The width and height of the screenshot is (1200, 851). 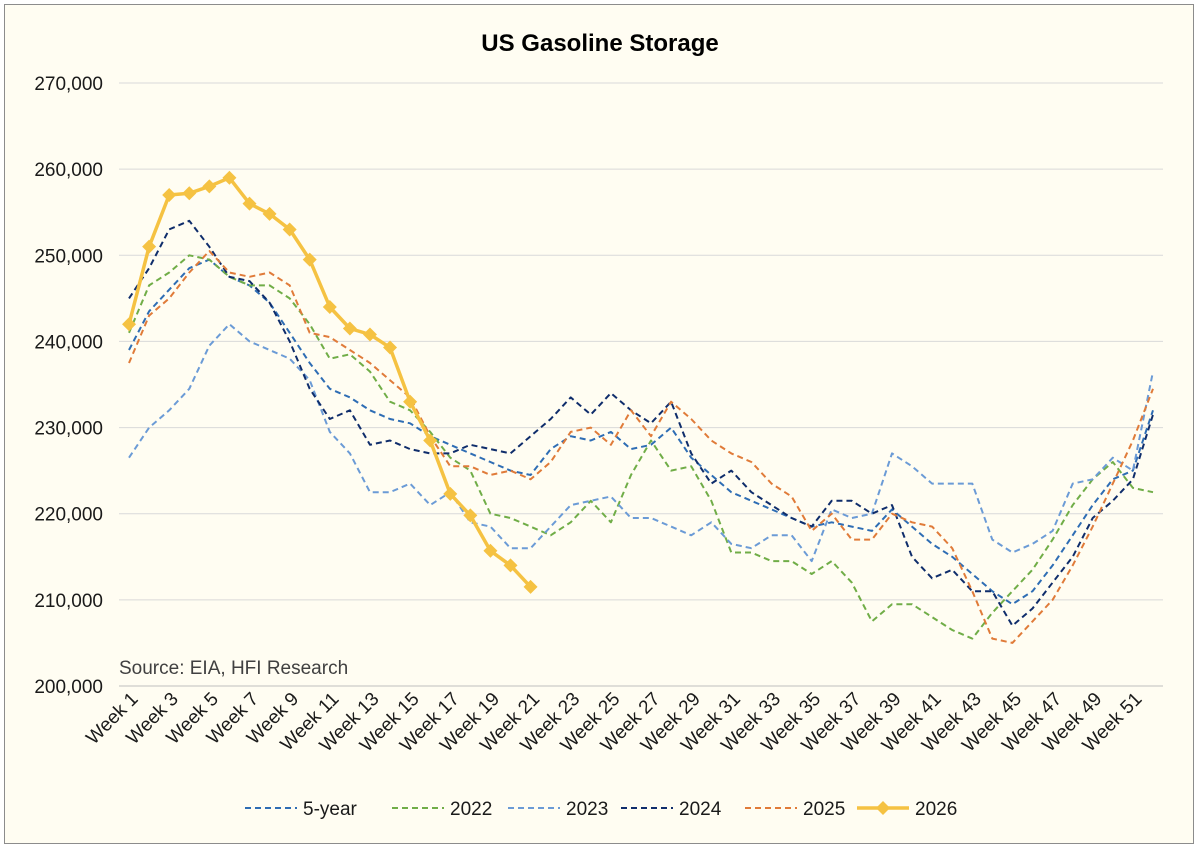 What do you see at coordinates (883, 808) in the screenshot?
I see `legend-marker-2026` at bounding box center [883, 808].